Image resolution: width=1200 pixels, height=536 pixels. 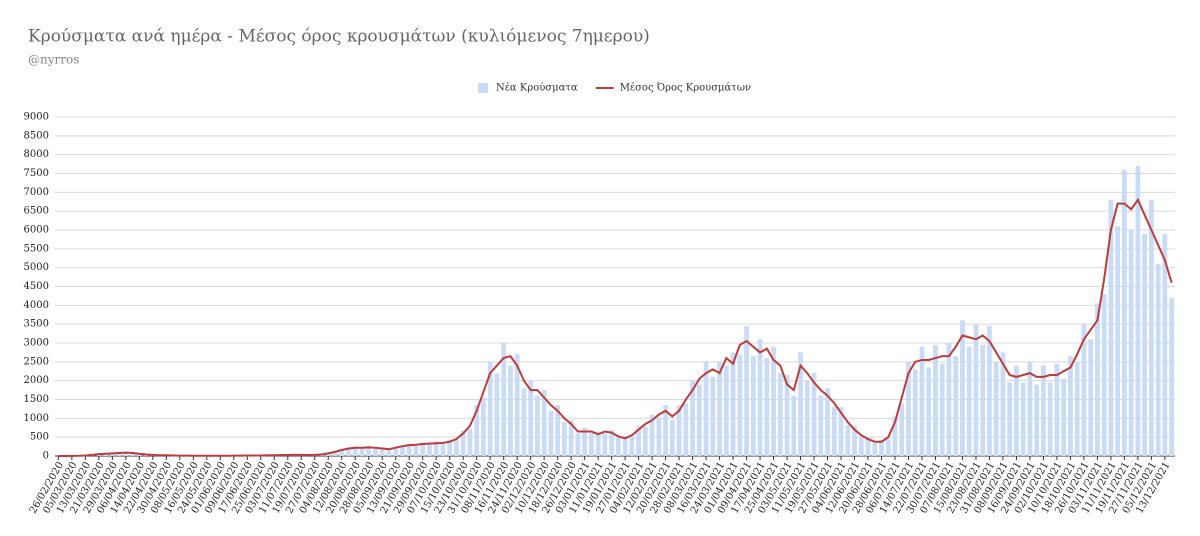 What do you see at coordinates (36, 380) in the screenshot?
I see `y-tick-label: 2000` at bounding box center [36, 380].